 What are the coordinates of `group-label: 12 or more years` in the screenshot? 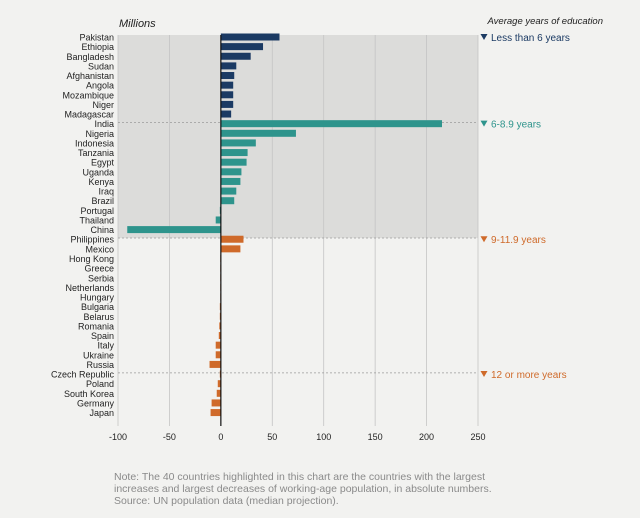 It's located at (529, 375).